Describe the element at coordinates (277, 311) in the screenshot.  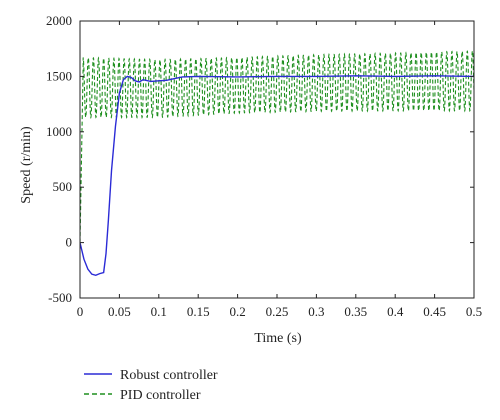
I see `x-tick-label: 0.25` at that location.